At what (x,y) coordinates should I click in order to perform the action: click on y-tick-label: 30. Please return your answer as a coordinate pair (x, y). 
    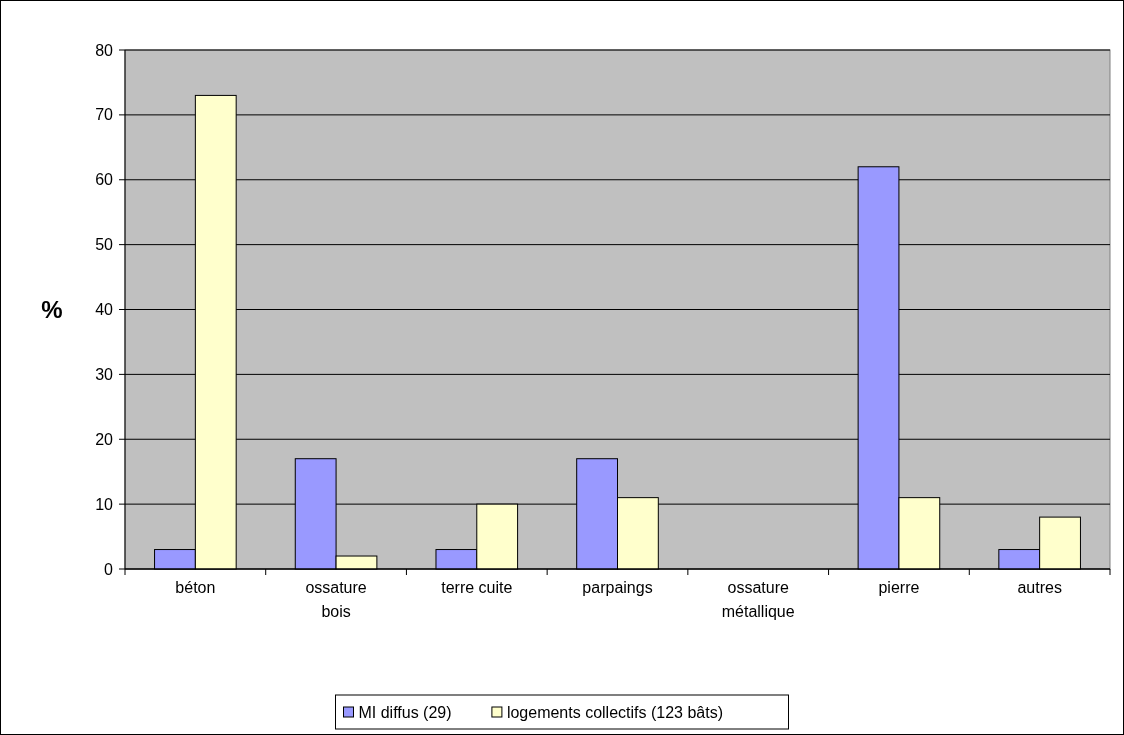
    Looking at the image, I should click on (104, 374).